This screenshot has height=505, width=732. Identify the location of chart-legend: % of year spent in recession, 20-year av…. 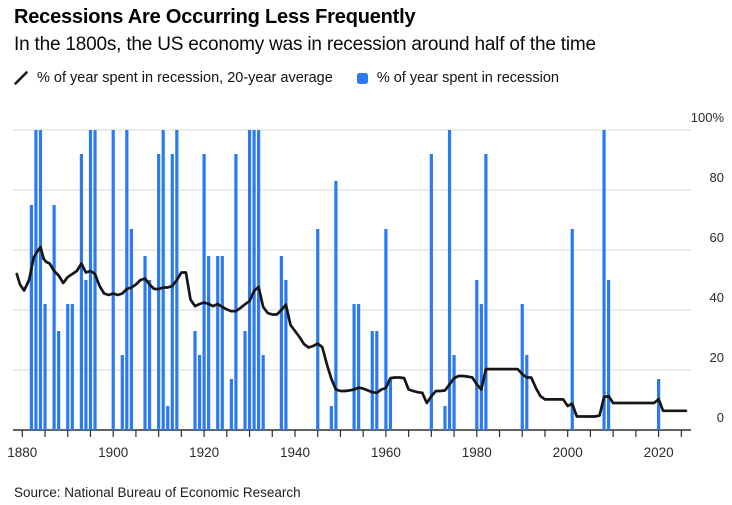
(369, 78).